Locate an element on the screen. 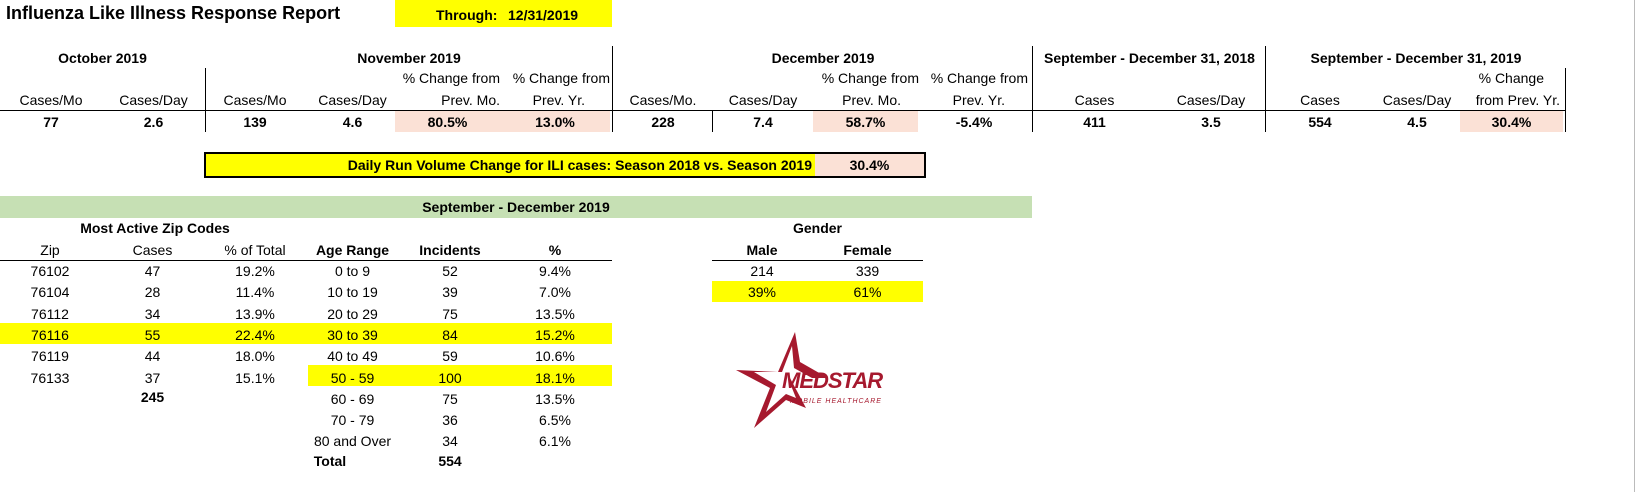 This screenshot has height=492, width=1636. period-s2018-label: September - December 31, 2018 is located at coordinates (1149, 58).